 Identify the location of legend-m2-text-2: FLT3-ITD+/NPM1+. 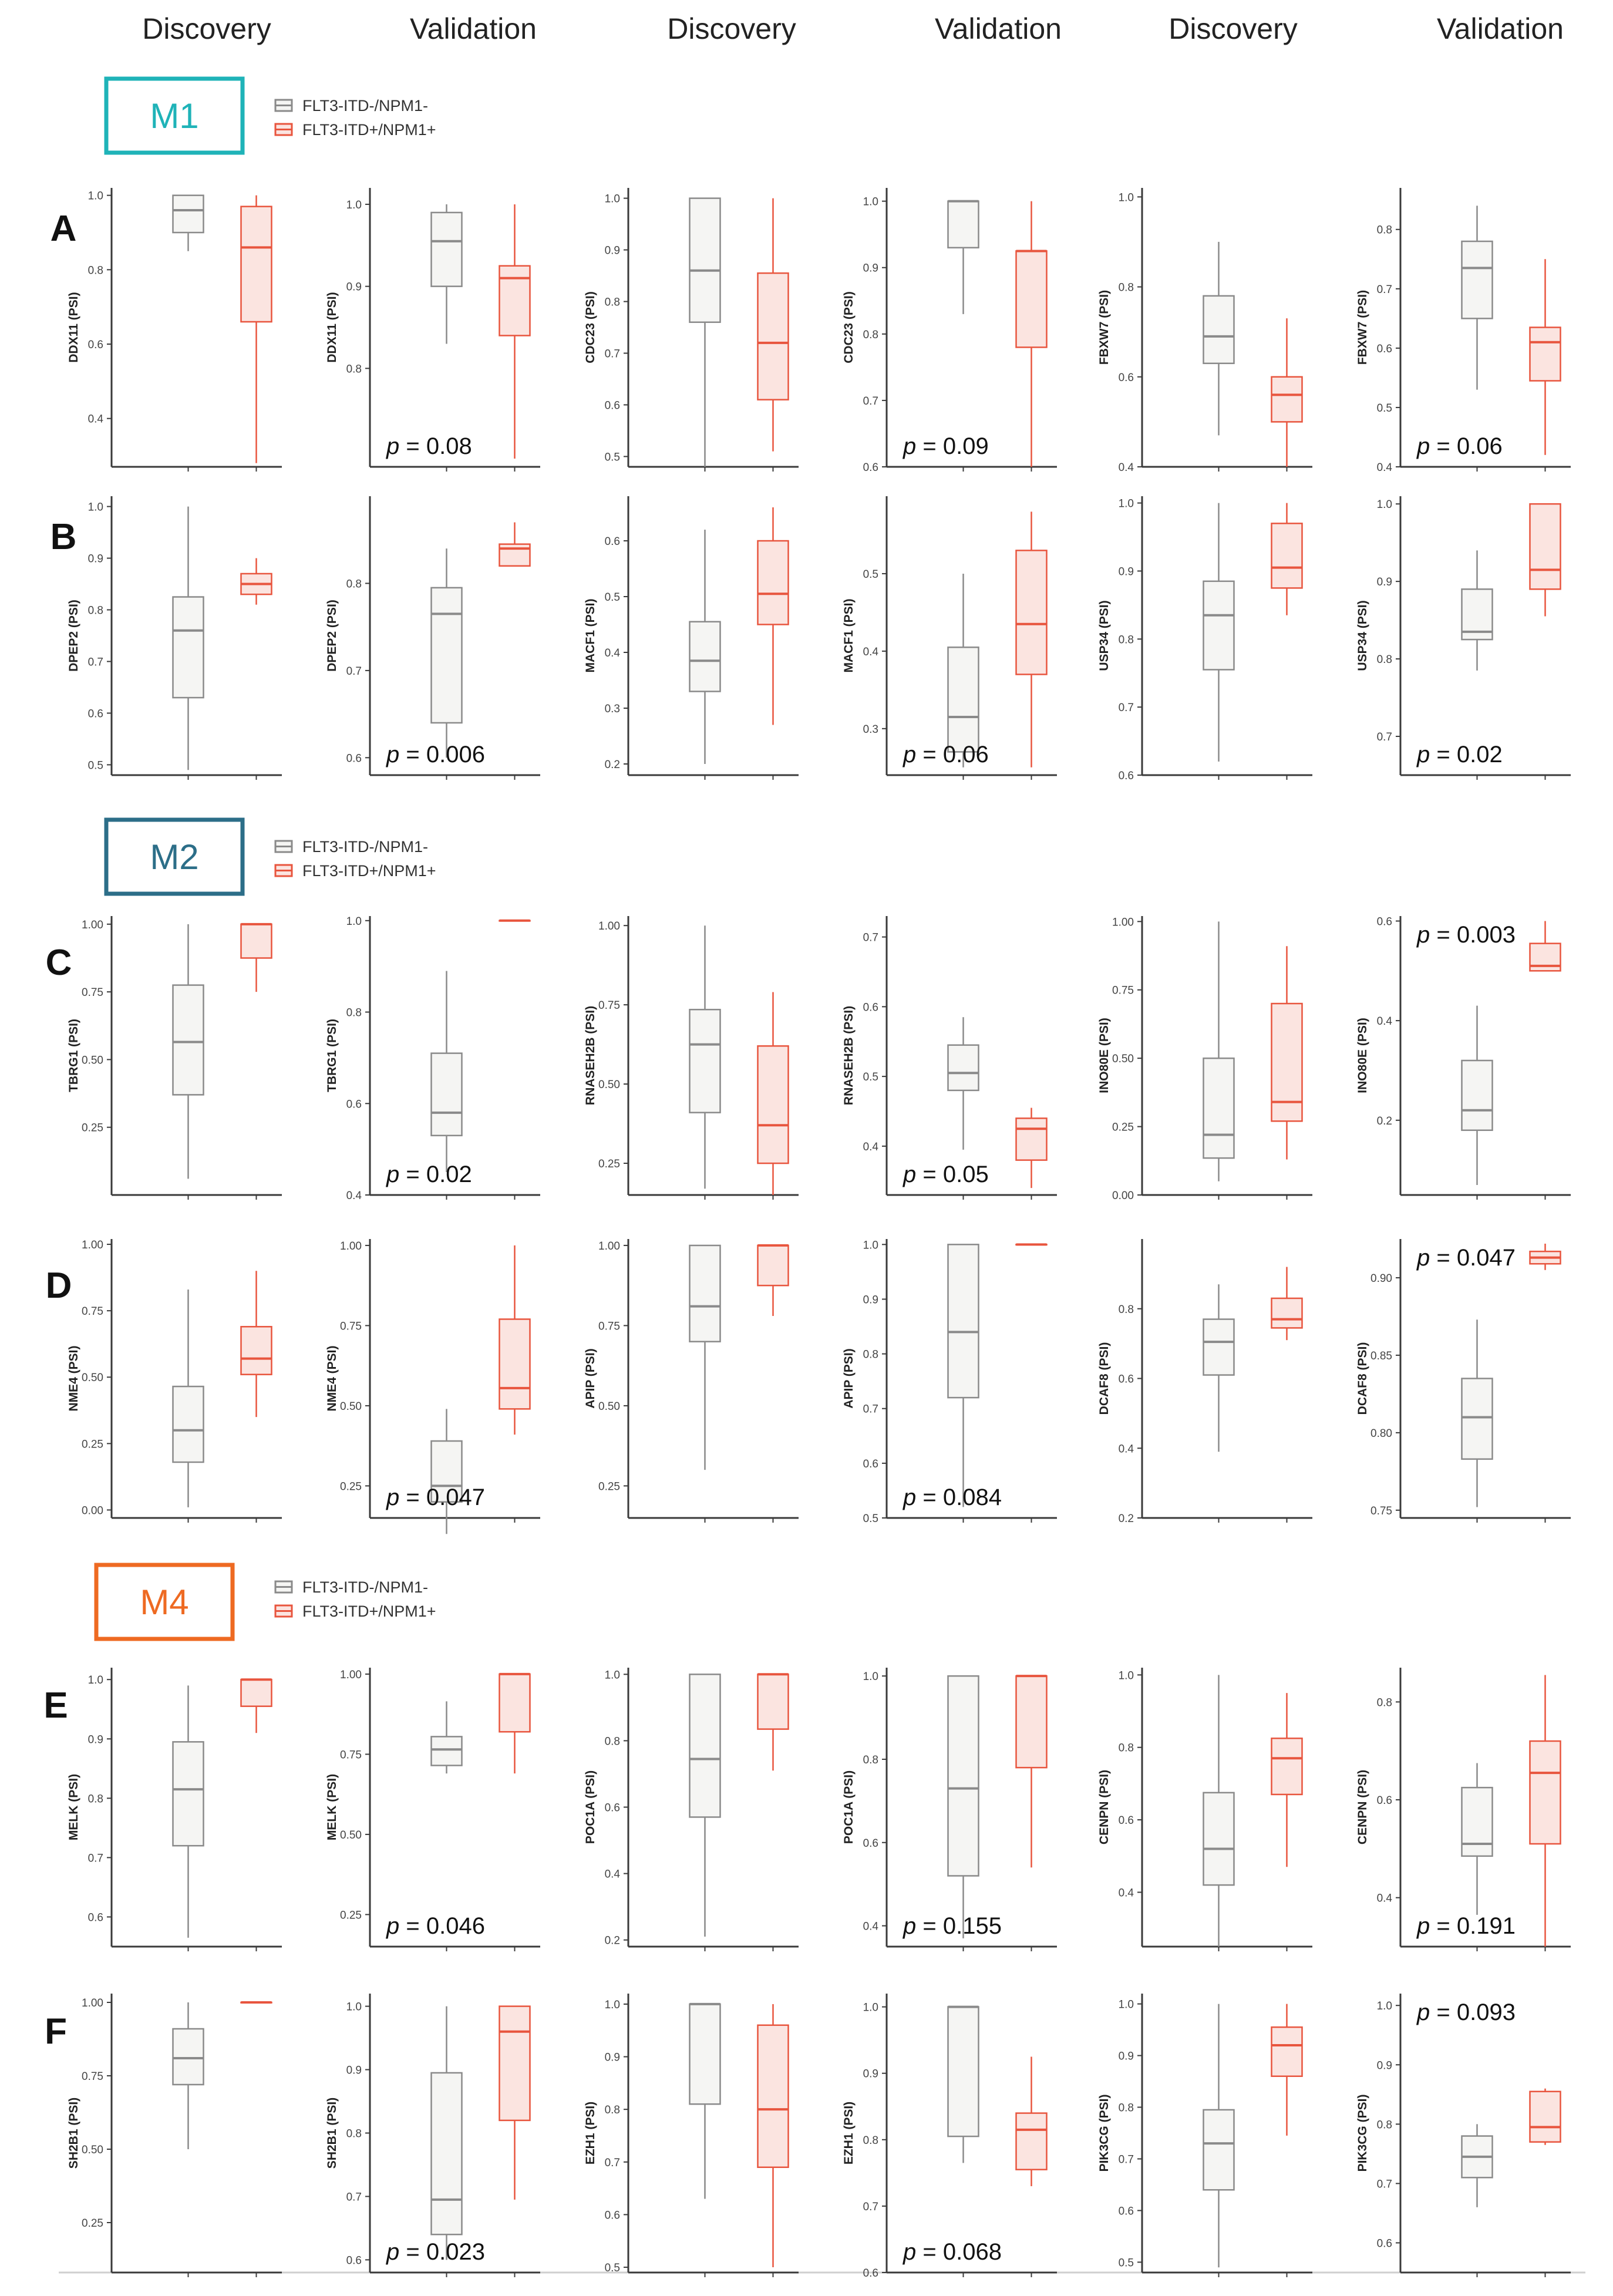
(369, 871).